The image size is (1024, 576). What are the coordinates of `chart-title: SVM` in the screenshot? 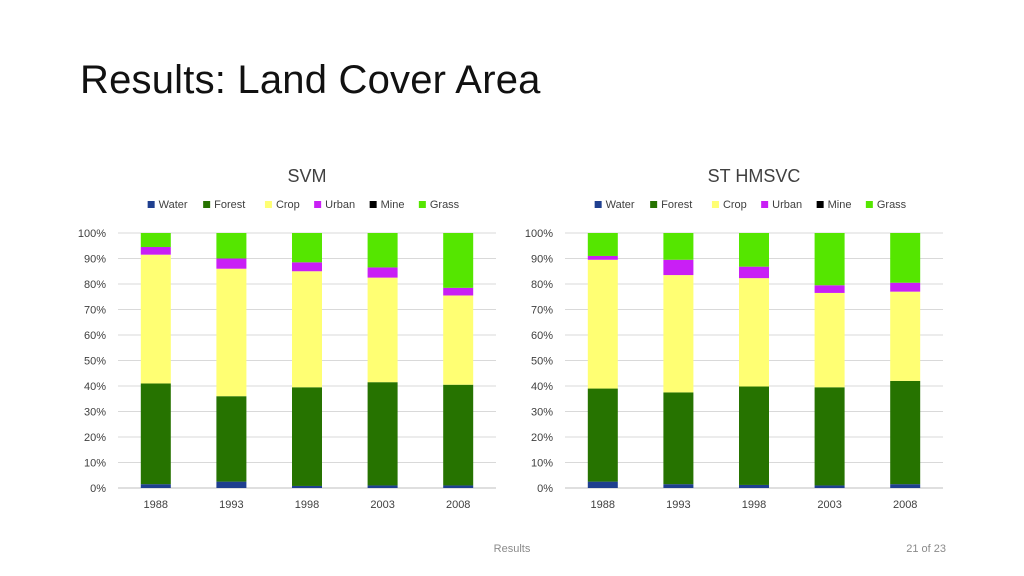 It's located at (306, 176).